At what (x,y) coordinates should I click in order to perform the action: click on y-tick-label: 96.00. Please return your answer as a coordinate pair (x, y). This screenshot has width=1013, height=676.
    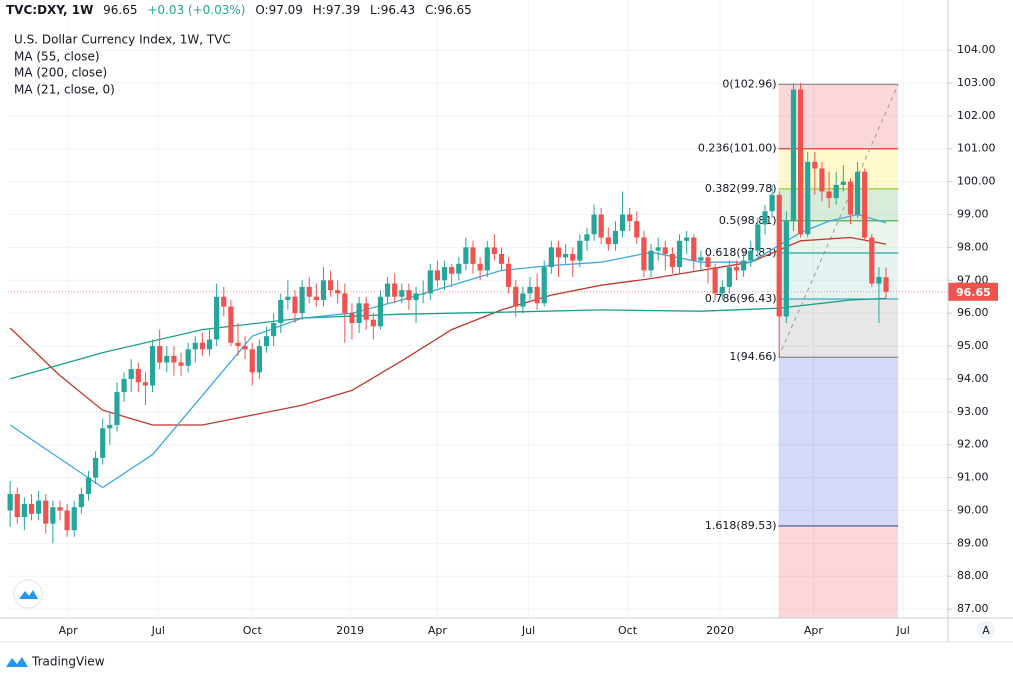
    Looking at the image, I should click on (973, 312).